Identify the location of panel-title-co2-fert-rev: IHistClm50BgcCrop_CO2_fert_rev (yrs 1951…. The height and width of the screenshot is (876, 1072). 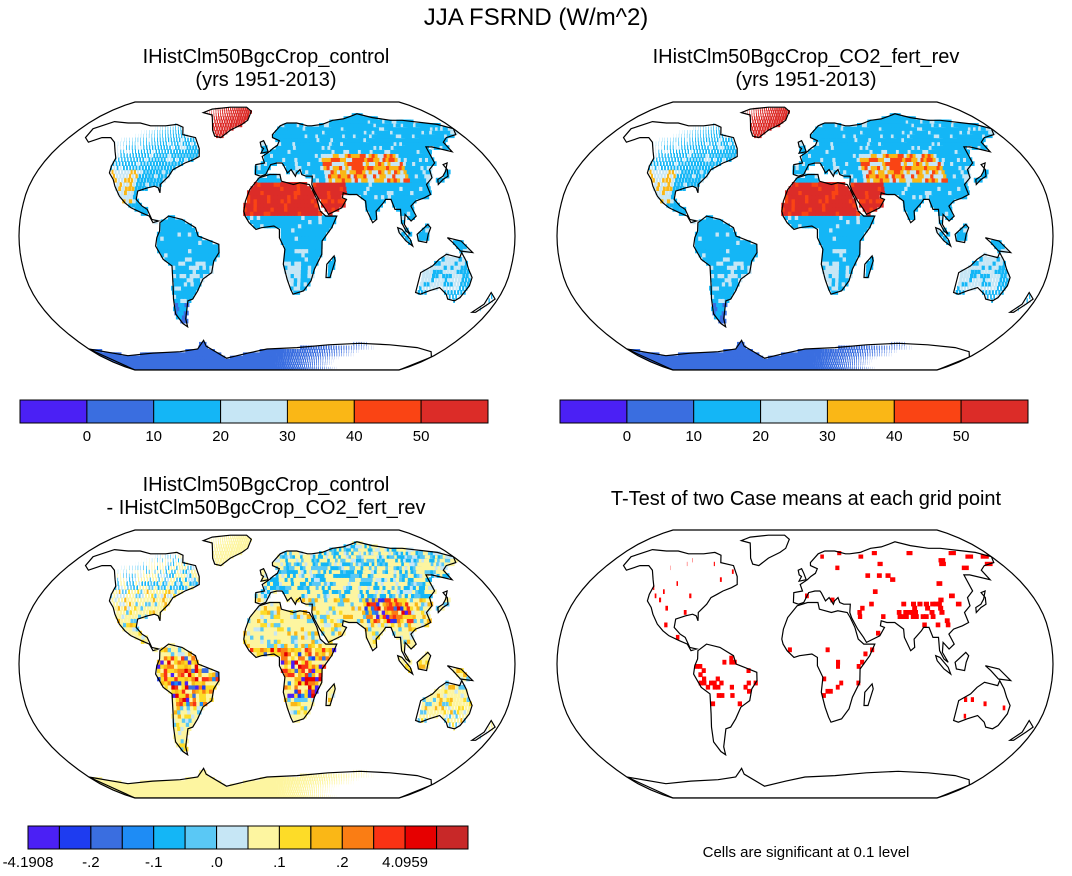
(806, 69).